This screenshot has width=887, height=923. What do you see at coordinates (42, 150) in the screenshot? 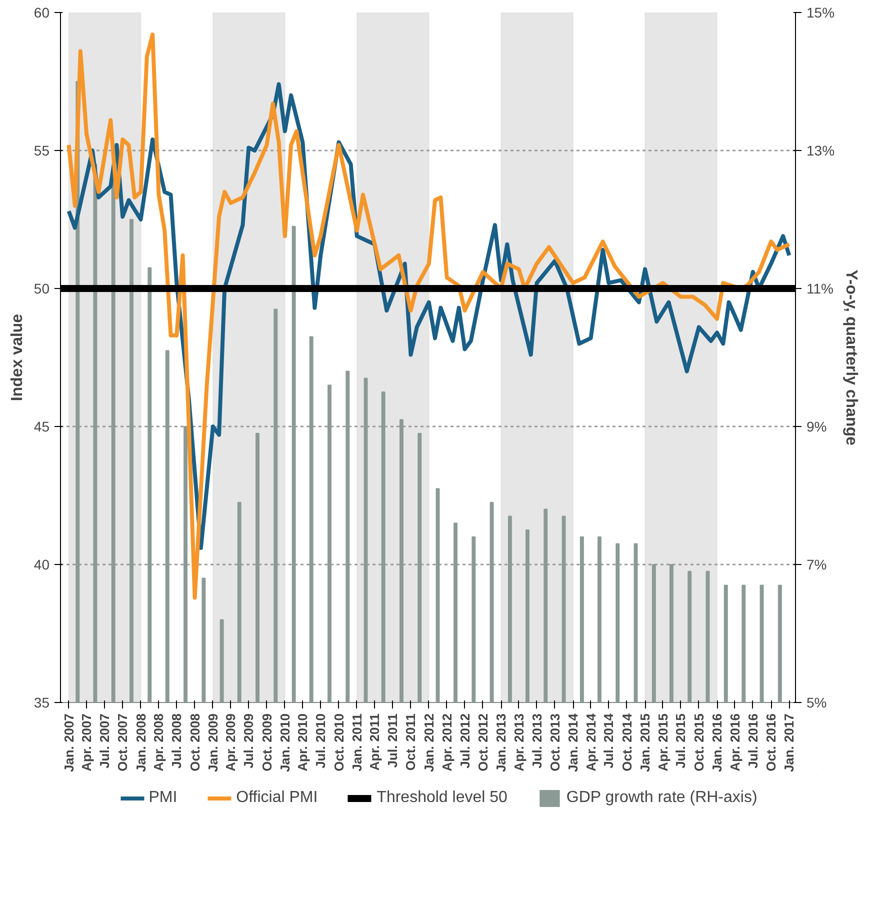
I see `y-tick-label: 55` at bounding box center [42, 150].